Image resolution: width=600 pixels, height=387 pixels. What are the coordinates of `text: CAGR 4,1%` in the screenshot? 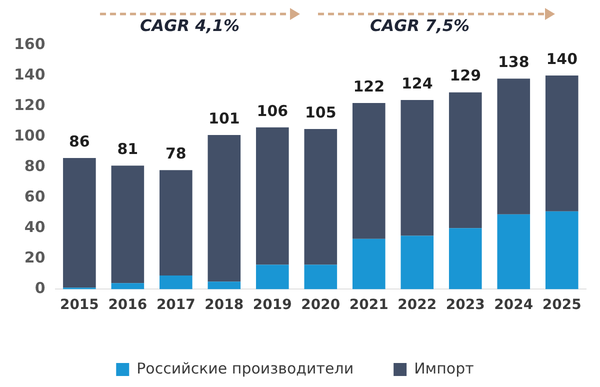 It's located at (190, 25).